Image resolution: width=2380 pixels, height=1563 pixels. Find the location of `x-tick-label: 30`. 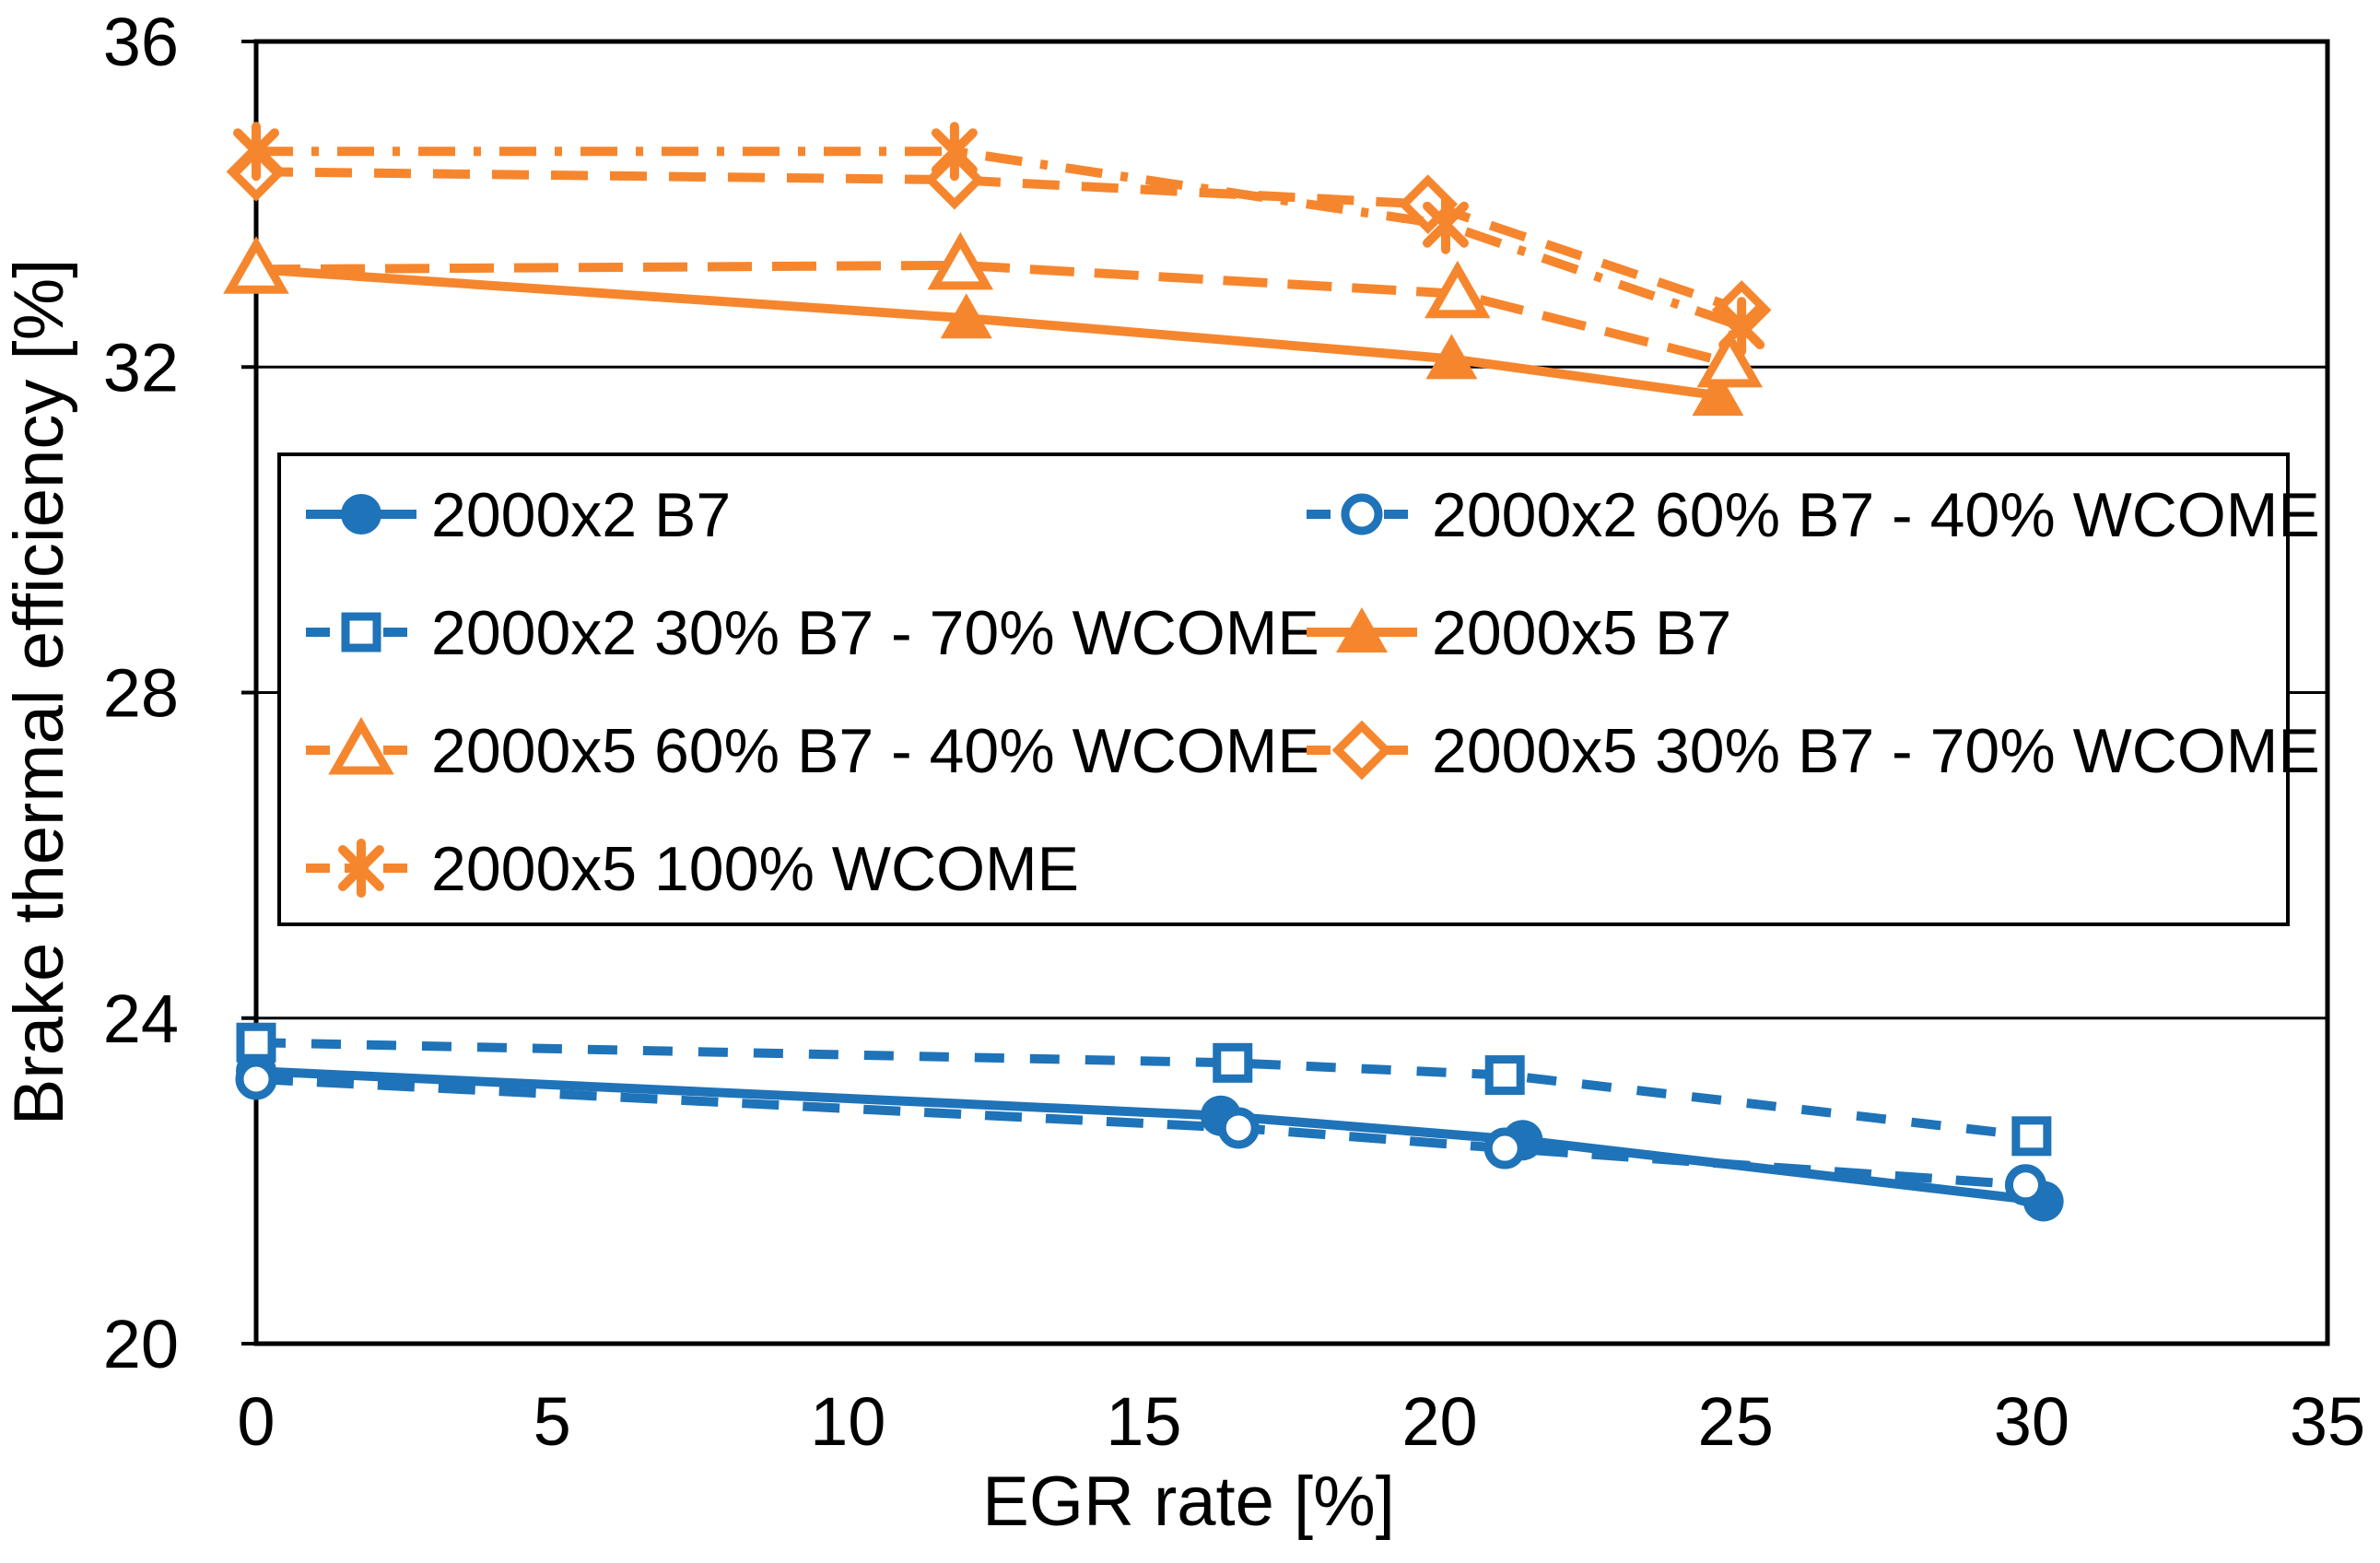

x-tick-label: 30 is located at coordinates (2031, 1421).